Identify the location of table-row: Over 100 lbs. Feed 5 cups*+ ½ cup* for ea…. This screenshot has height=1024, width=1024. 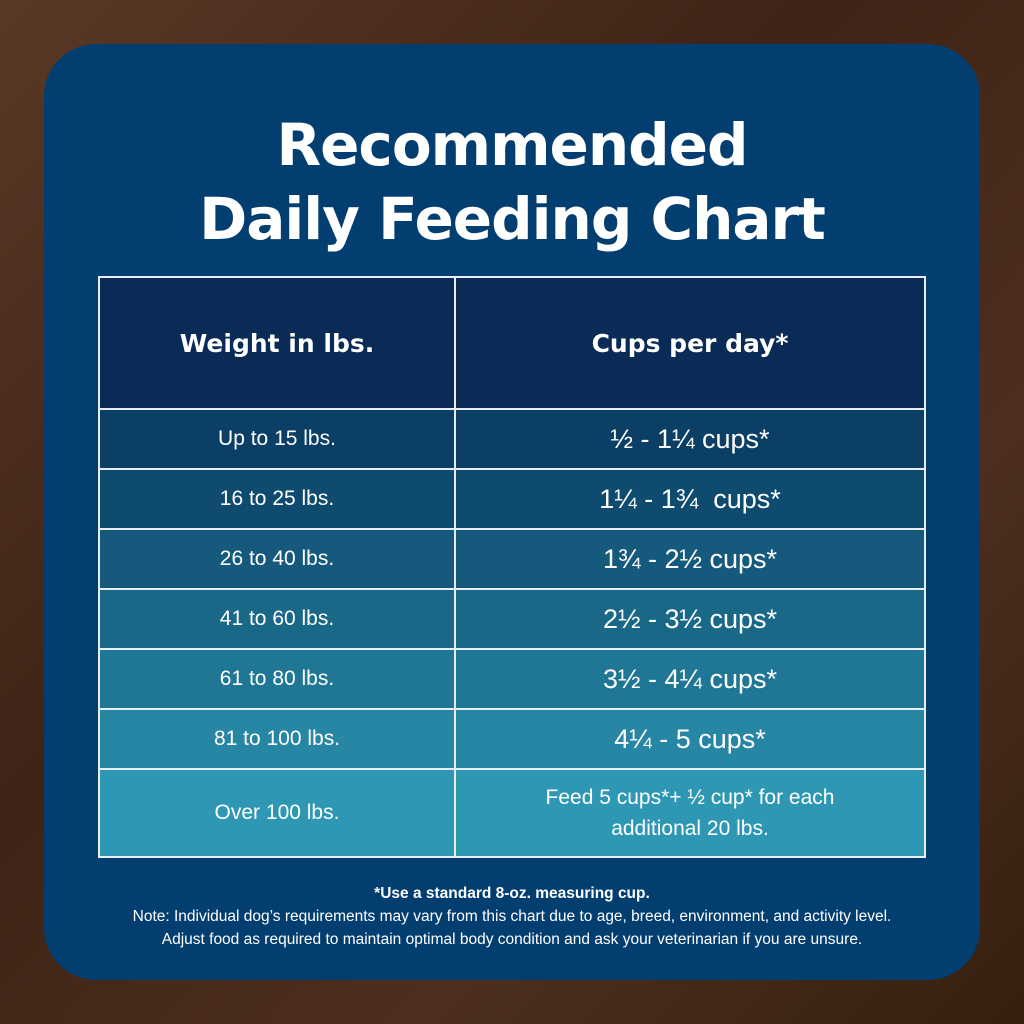
(512, 813).